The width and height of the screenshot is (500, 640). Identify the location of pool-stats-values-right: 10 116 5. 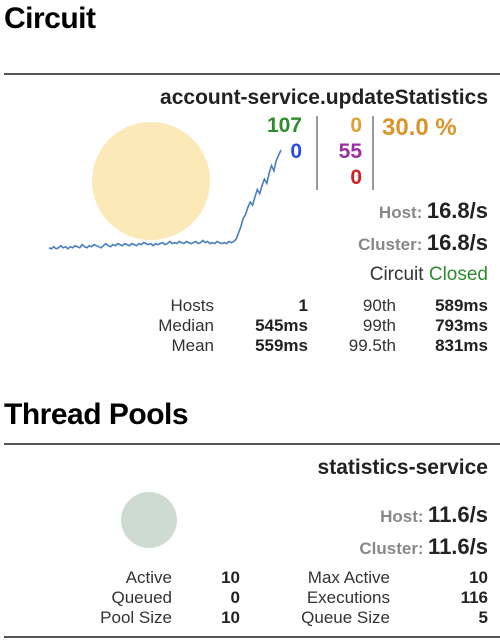
(454, 598).